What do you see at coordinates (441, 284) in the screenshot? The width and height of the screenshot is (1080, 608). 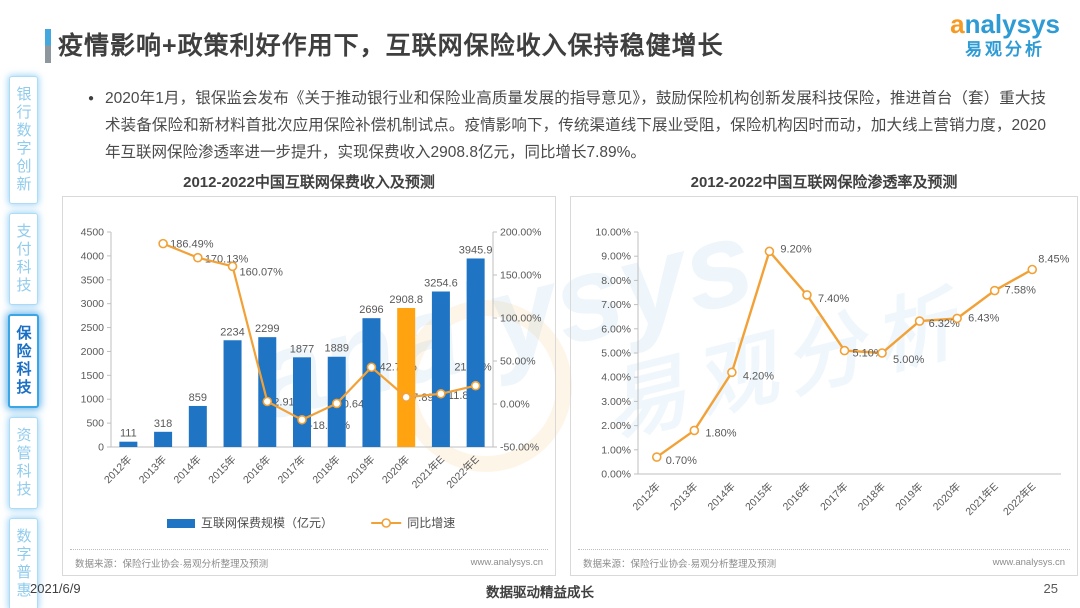 I see `svg-text: 3254.6` at bounding box center [441, 284].